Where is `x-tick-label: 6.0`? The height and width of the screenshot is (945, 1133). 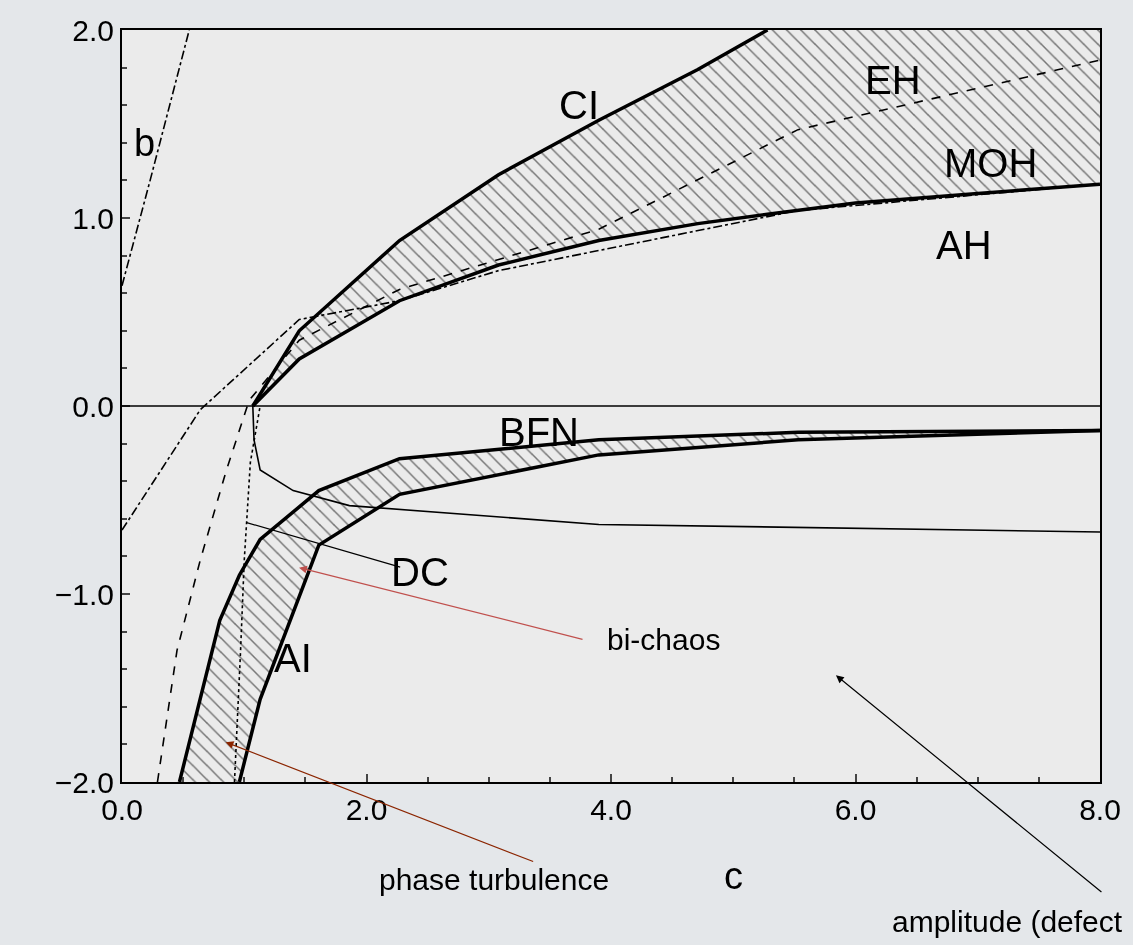
x-tick-label: 6.0 is located at coordinates (855, 809).